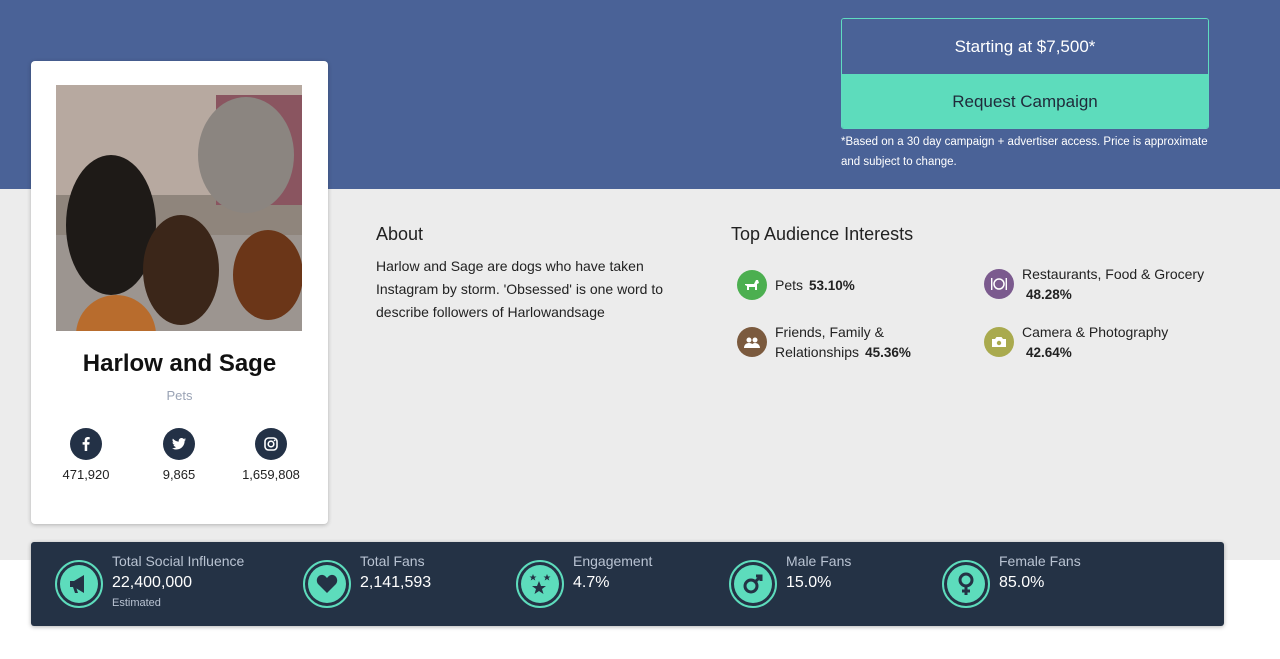 The width and height of the screenshot is (1280, 659). Describe the element at coordinates (613, 561) in the screenshot. I see `stat-label: Engagement` at that location.